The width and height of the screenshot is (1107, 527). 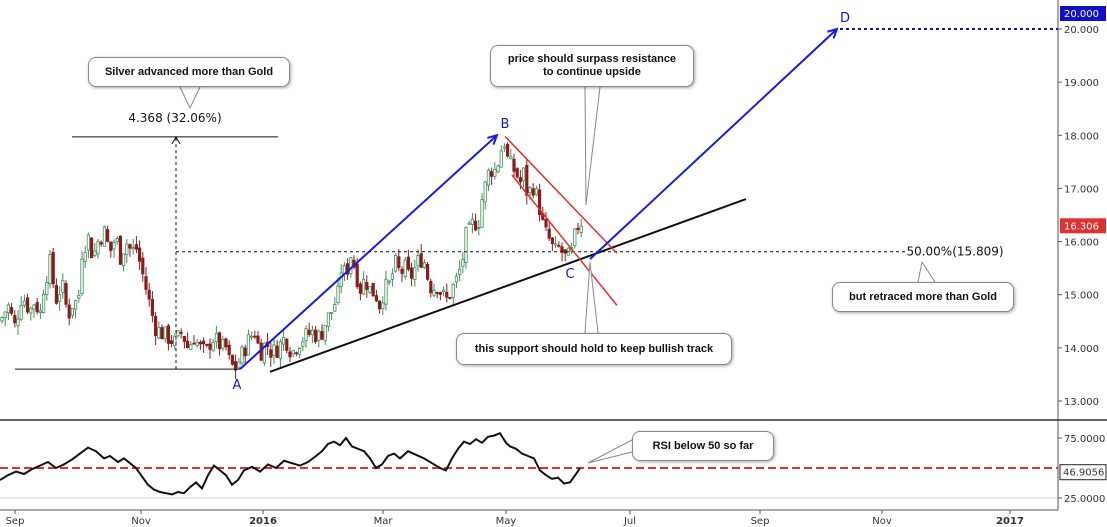 What do you see at coordinates (713, 144) in the screenshot?
I see `wave-cd-arrow` at bounding box center [713, 144].